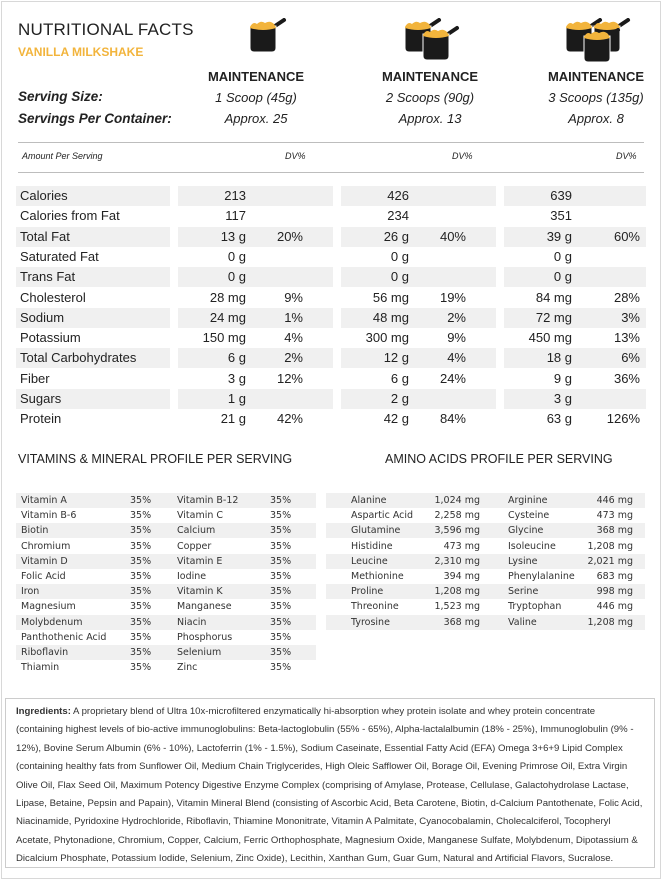 The image size is (662, 879). What do you see at coordinates (418, 399) in the screenshot?
I see `nutrient-cell: 2 g` at bounding box center [418, 399].